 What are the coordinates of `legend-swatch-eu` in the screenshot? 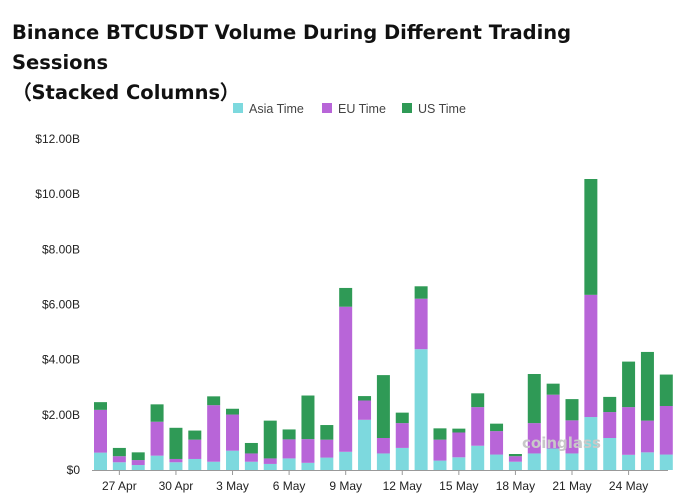 It's located at (327, 108).